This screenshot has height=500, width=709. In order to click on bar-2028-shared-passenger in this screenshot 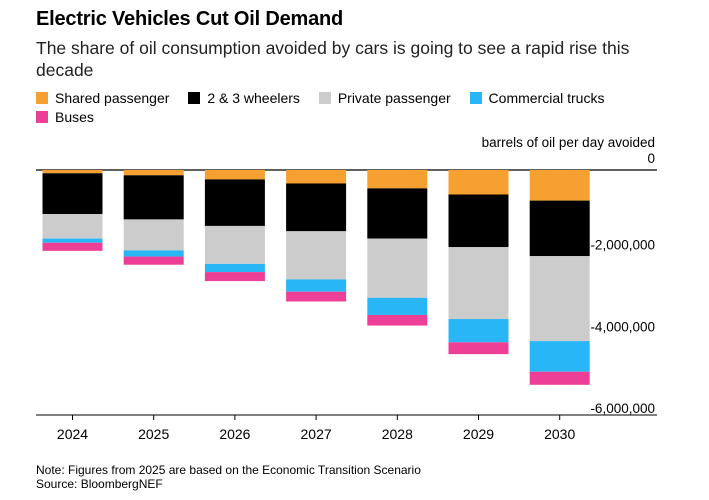, I will do `click(397, 179)`.